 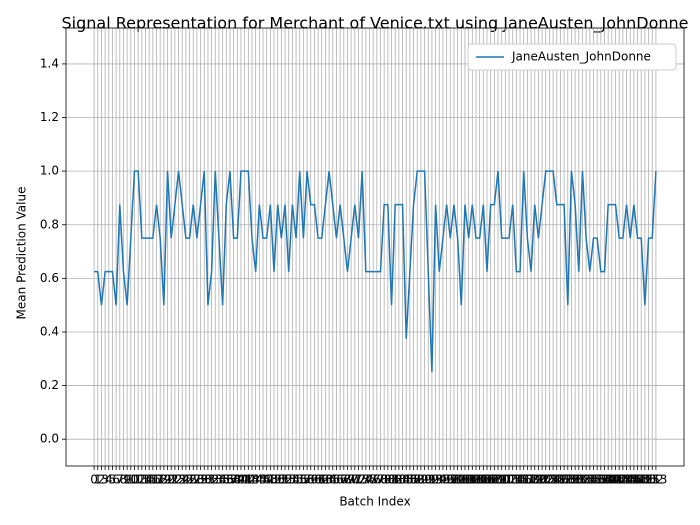 What do you see at coordinates (325, 480) in the screenshot?
I see `x-tick-label: 63` at bounding box center [325, 480].